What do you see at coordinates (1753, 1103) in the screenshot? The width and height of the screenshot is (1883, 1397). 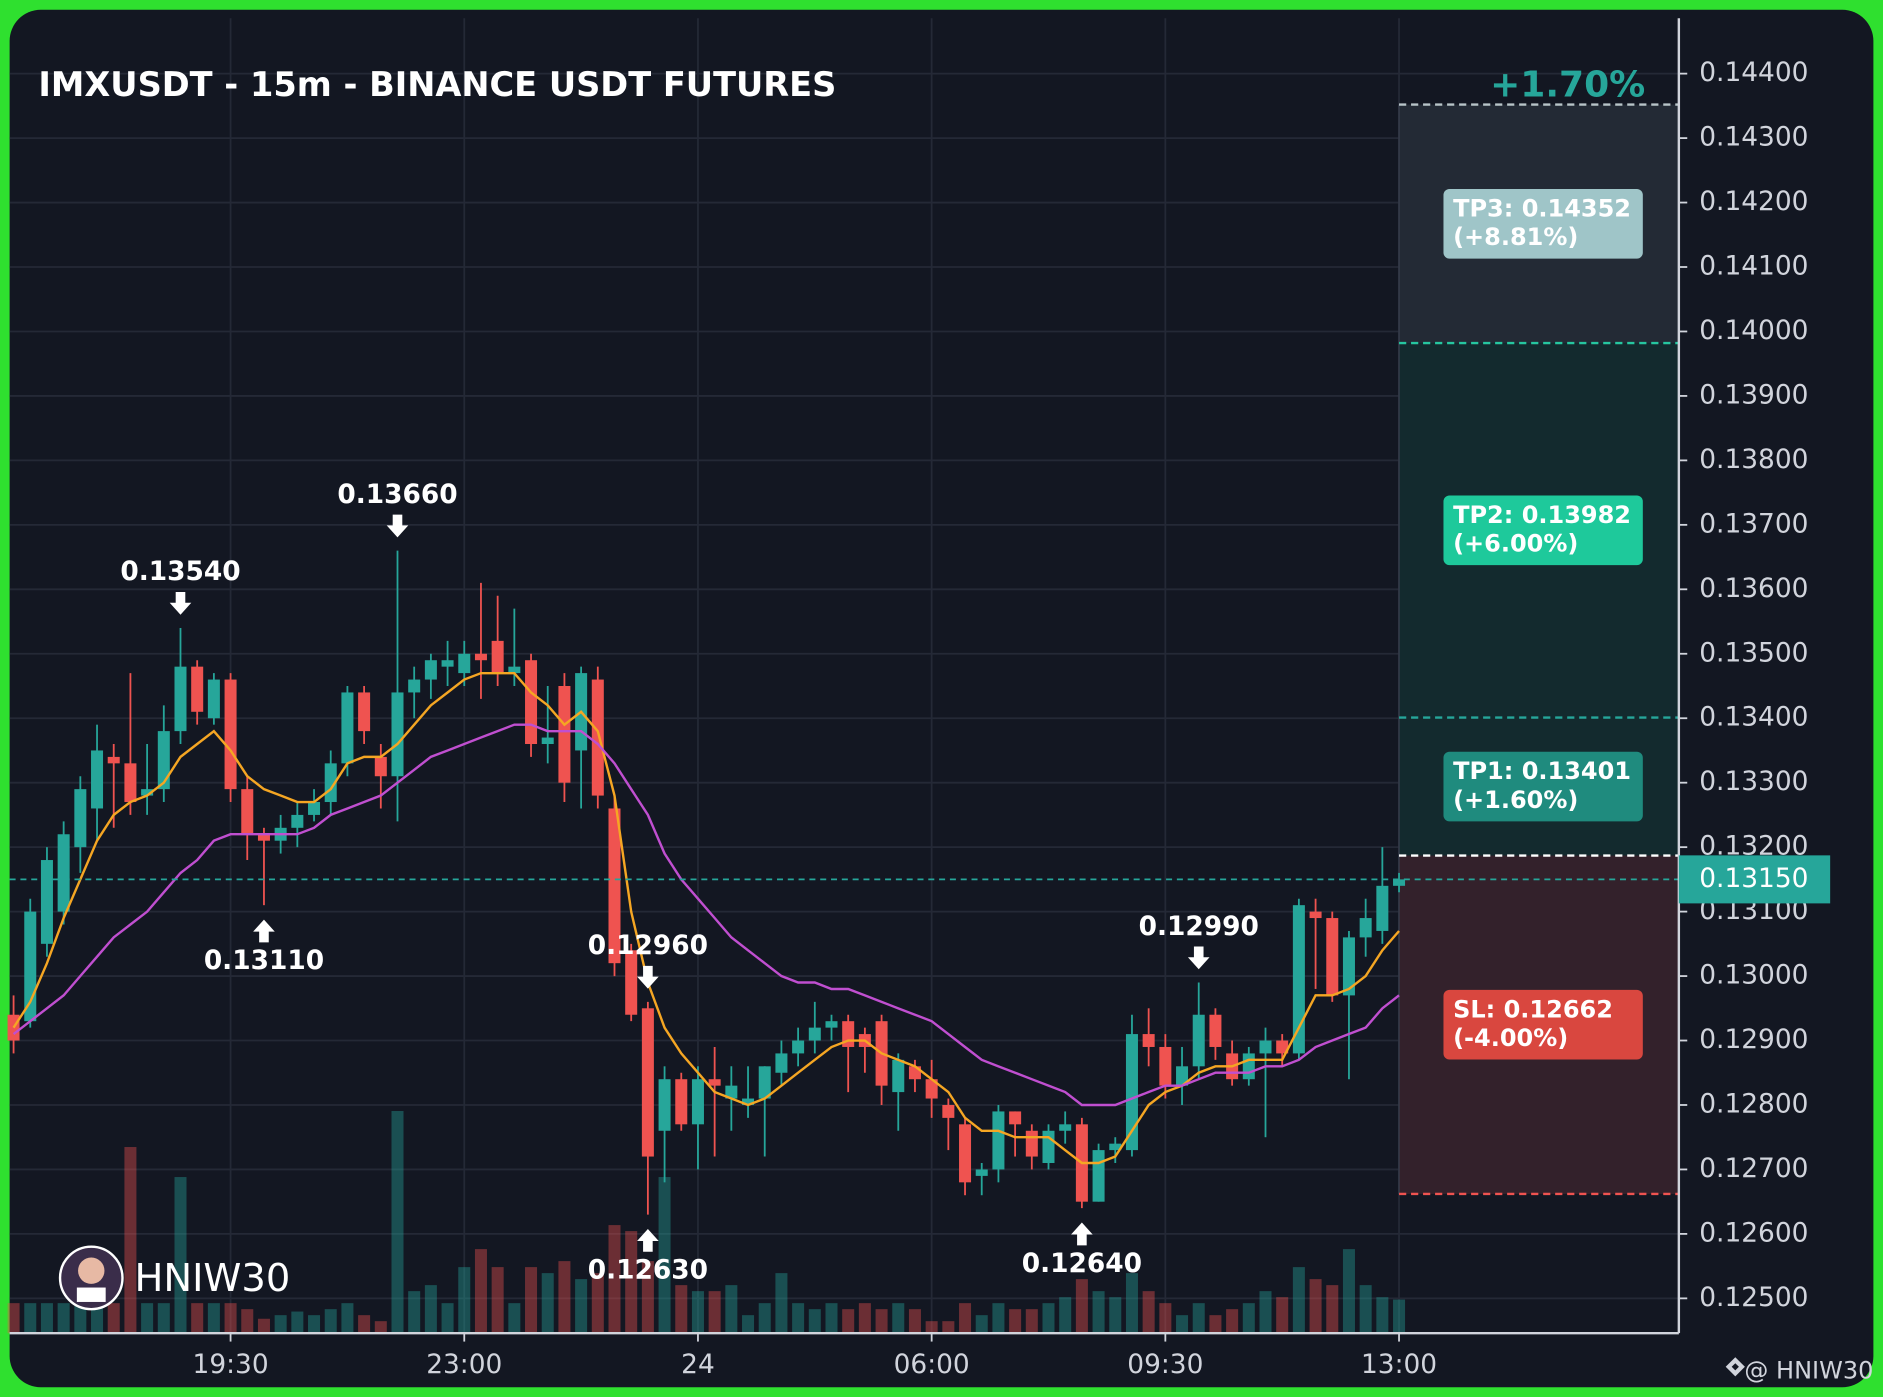 I see `y-tick-label: 0.12800` at bounding box center [1753, 1103].